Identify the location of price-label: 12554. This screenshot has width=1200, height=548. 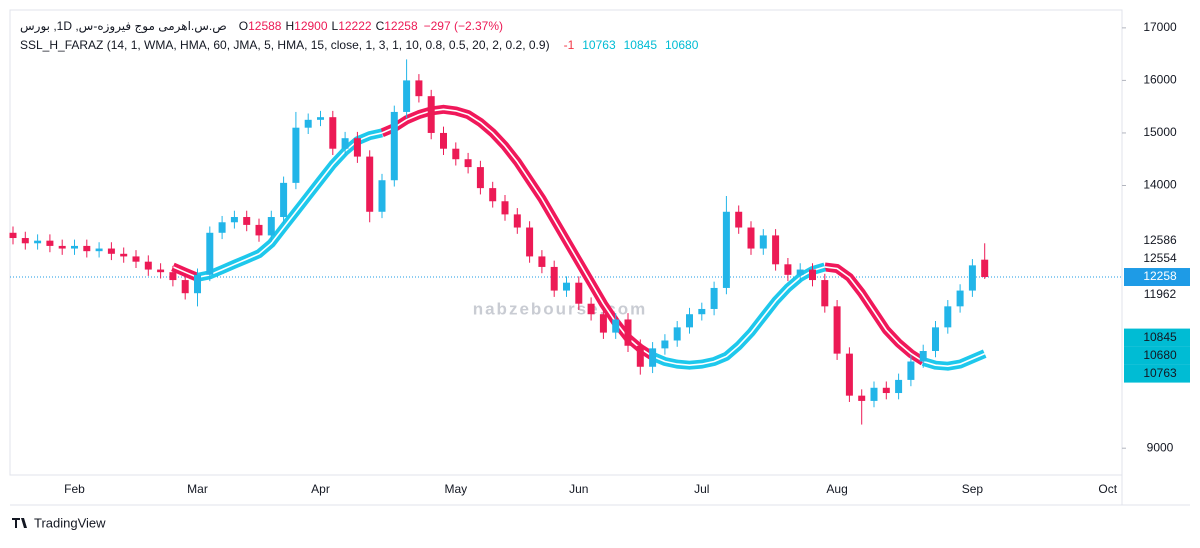
(1160, 258).